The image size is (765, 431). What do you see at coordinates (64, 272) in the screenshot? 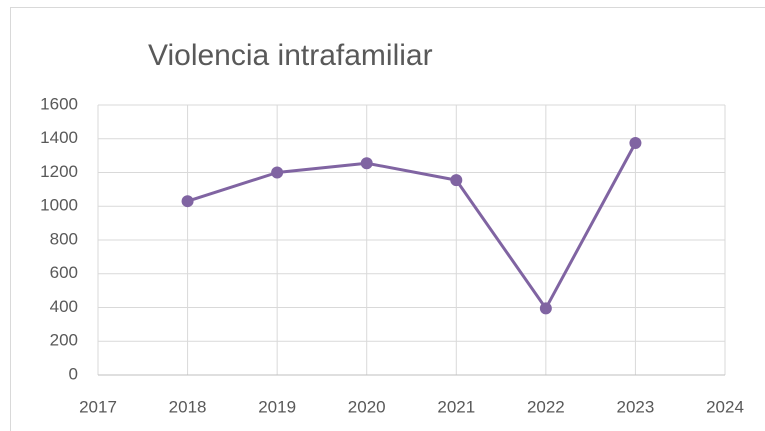
I see `y-tick-label: 600` at bounding box center [64, 272].